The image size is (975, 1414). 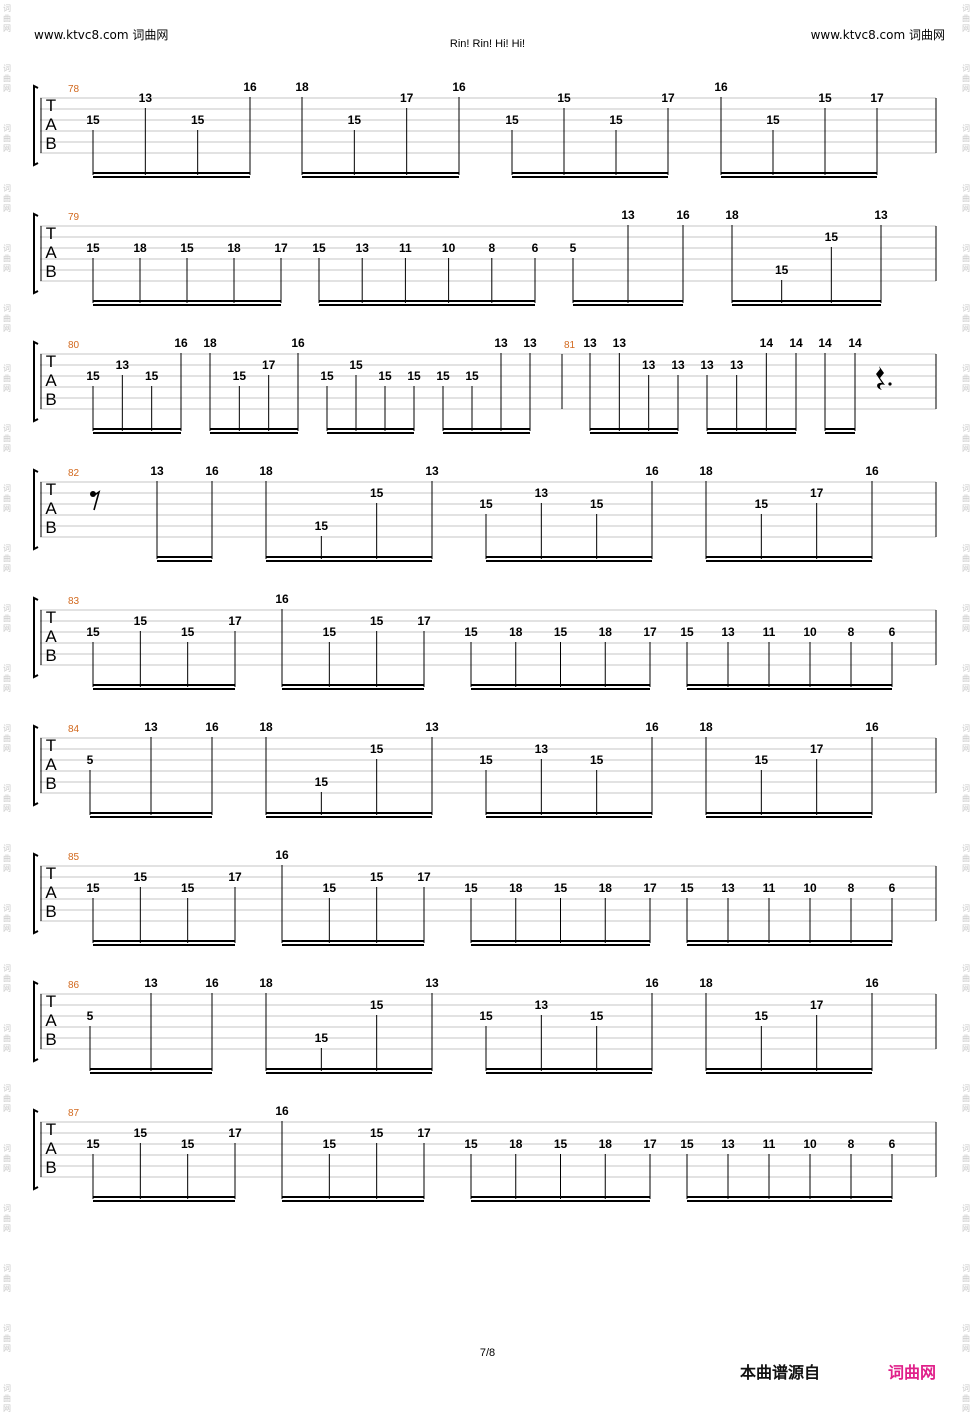 I want to click on fret-number: 5, so click(x=573, y=248).